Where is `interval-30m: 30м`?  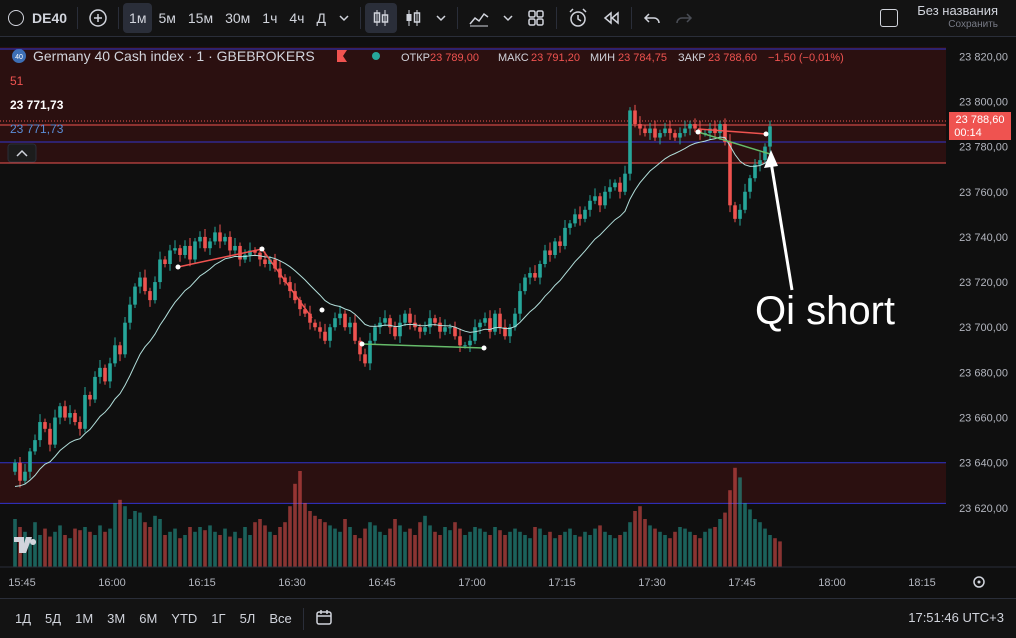 interval-30m: 30м is located at coordinates (238, 18).